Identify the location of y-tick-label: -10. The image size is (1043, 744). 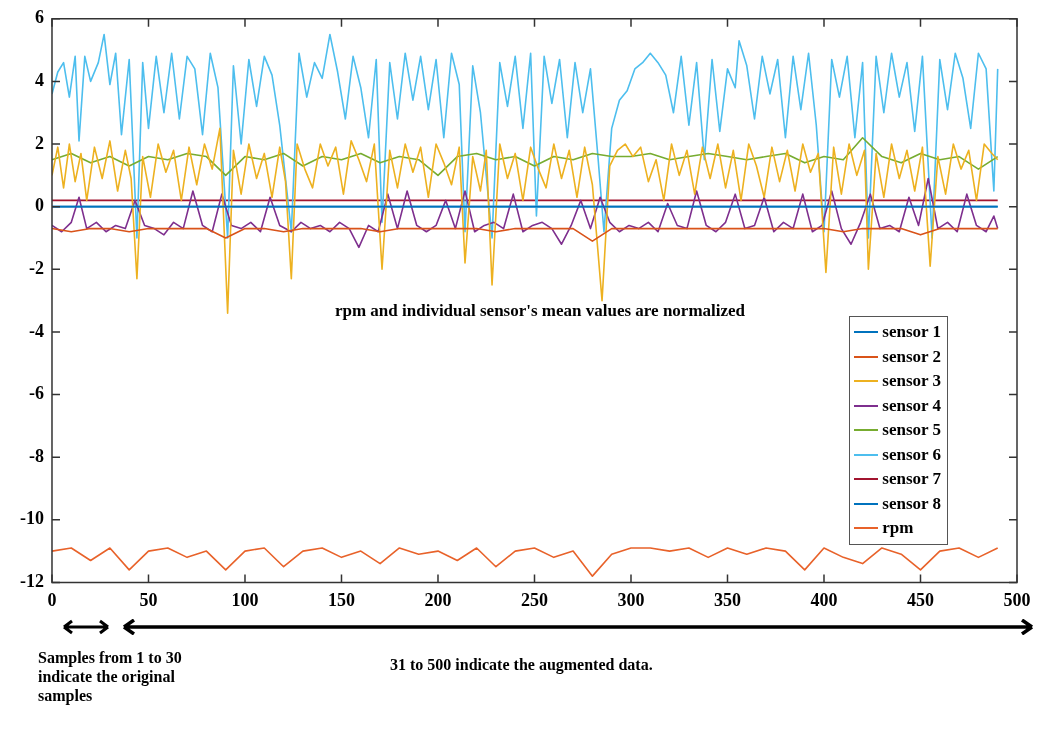
(31, 518).